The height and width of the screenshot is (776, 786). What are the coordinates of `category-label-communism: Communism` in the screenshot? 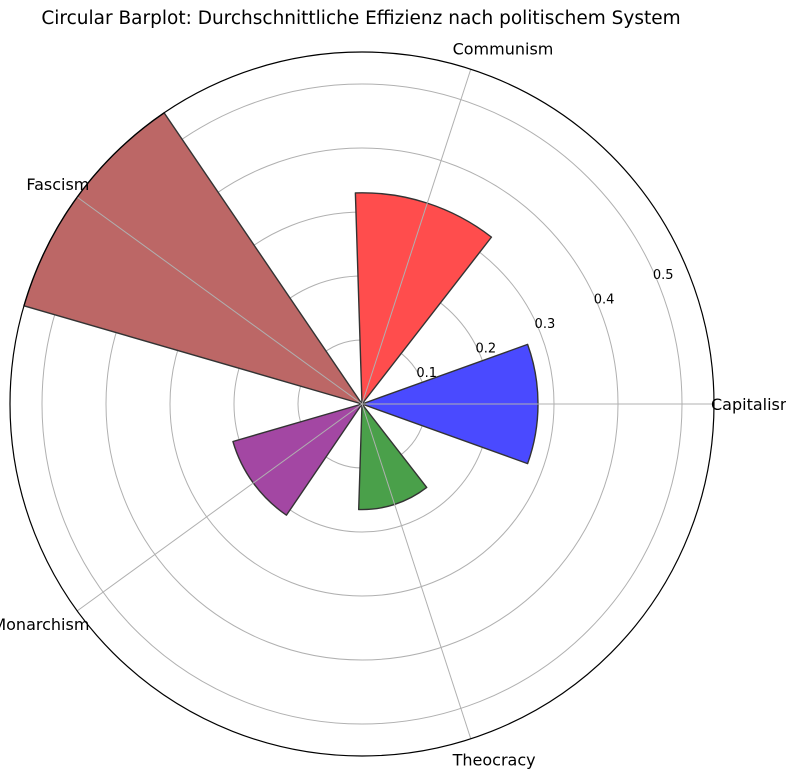 It's located at (503, 48).